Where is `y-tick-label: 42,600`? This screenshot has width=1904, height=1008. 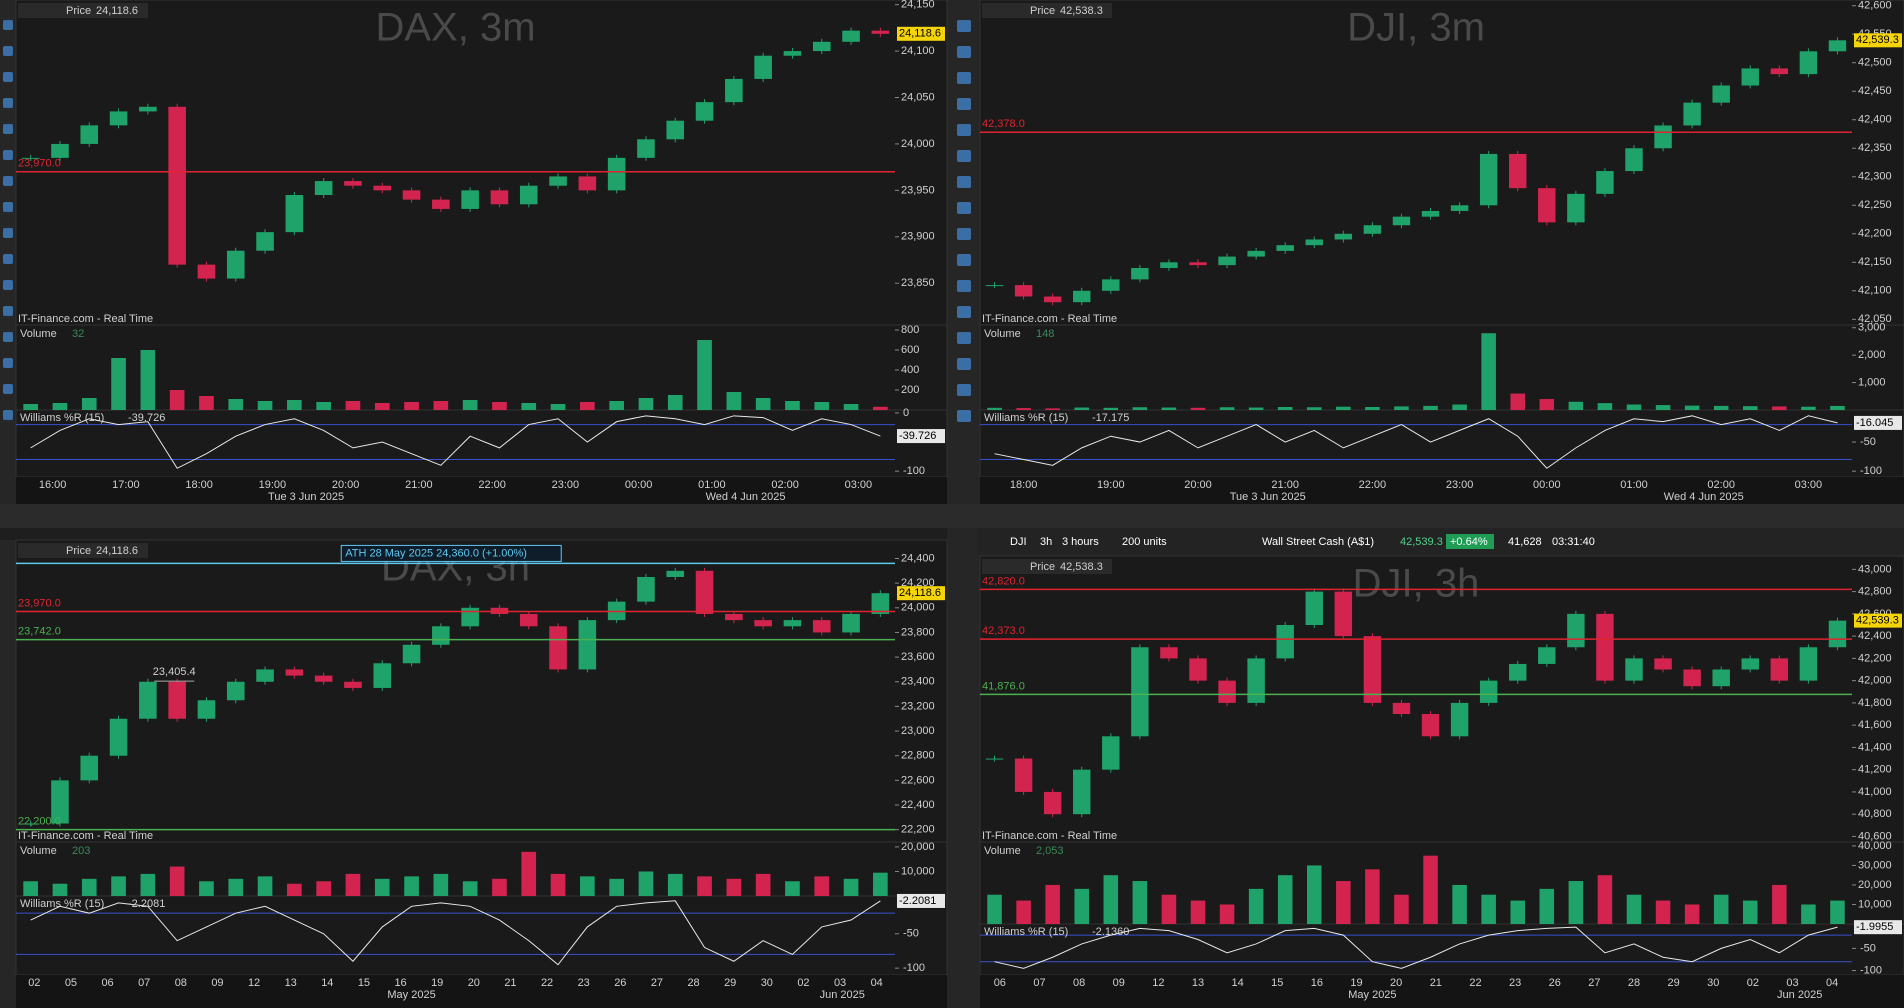 y-tick-label: 42,600 is located at coordinates (1875, 6).